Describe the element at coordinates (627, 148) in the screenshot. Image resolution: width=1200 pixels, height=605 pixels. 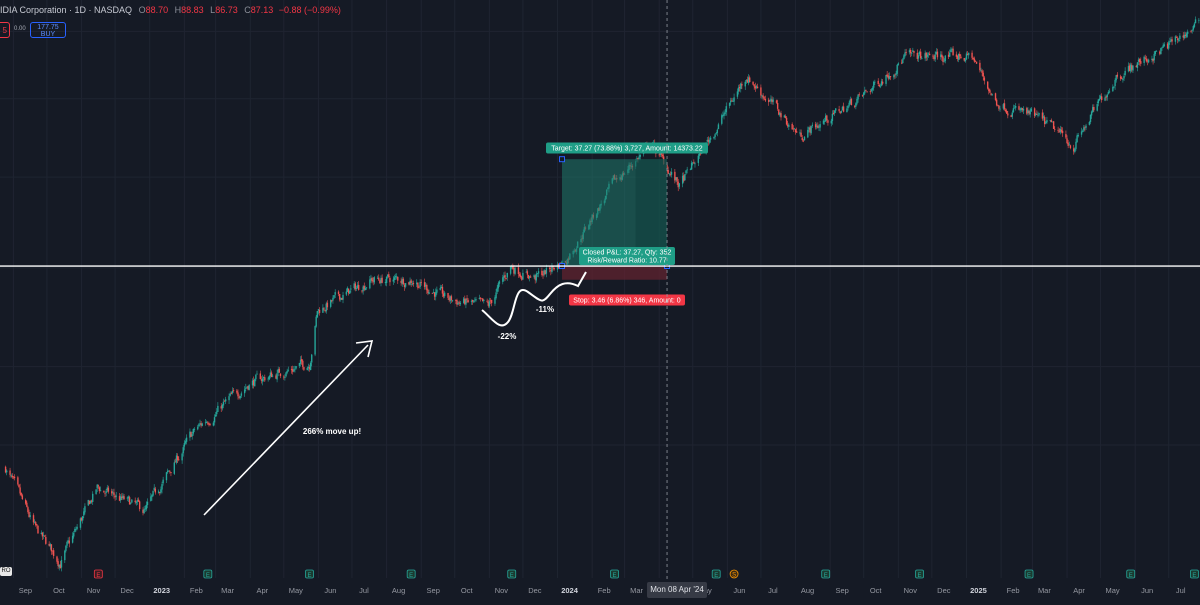
I see `target-label-bg` at that location.